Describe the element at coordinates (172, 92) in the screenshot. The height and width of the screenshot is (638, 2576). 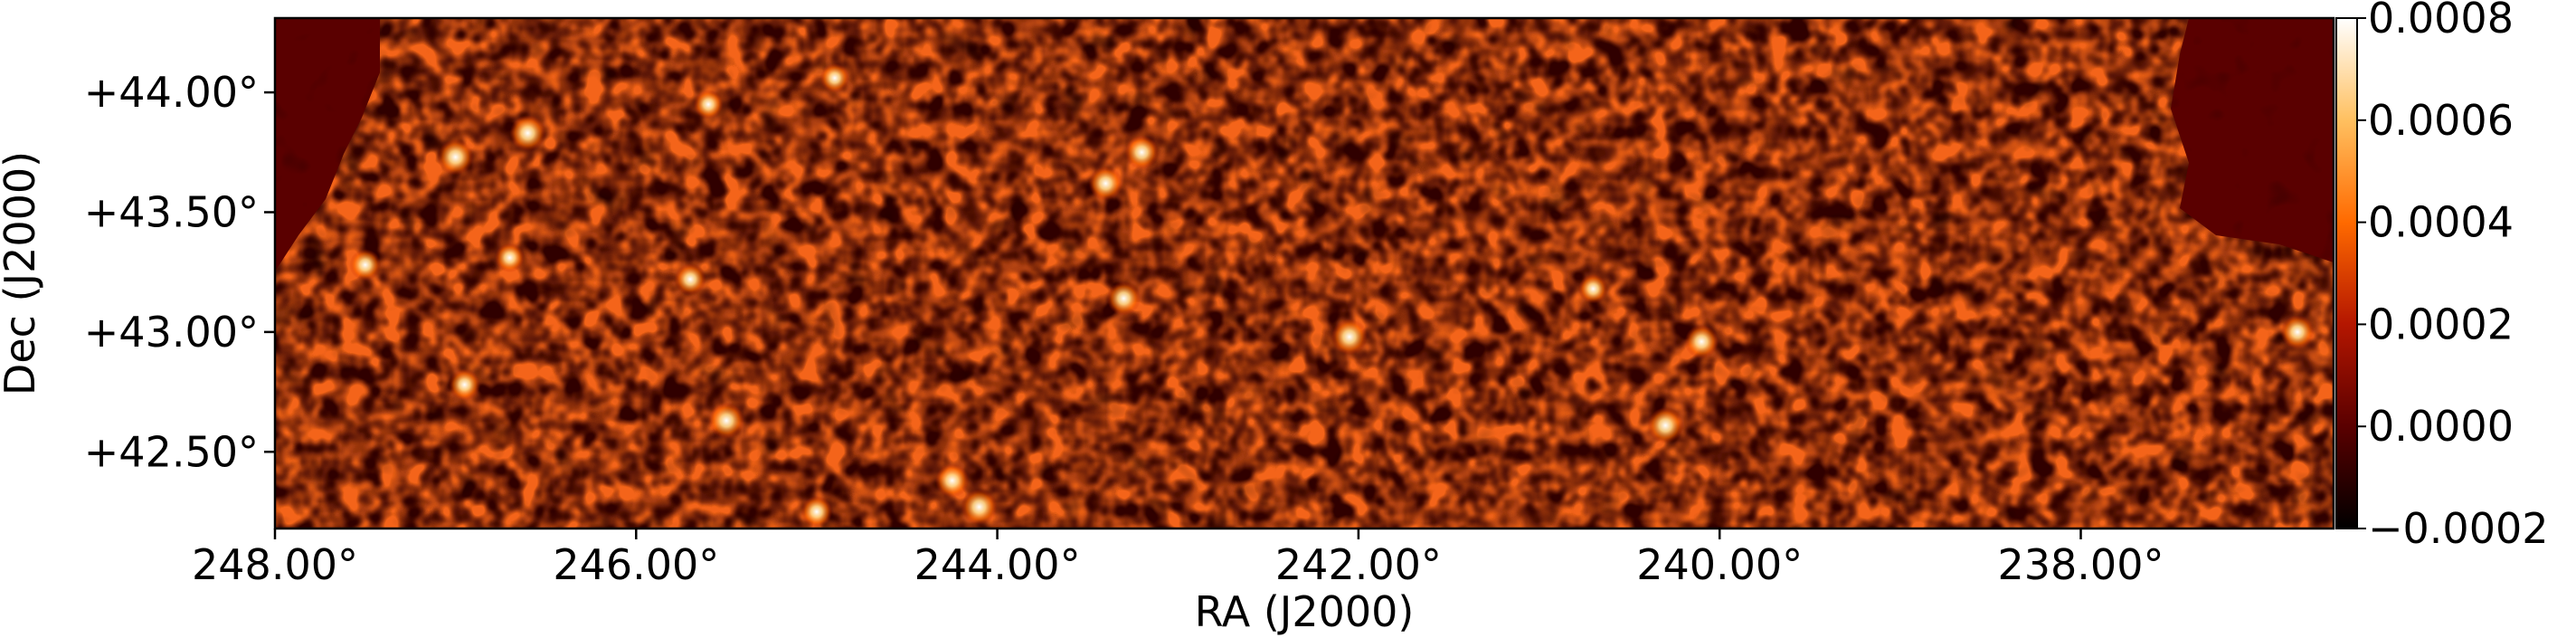
I see `y-tick-label: +44.00°` at that location.